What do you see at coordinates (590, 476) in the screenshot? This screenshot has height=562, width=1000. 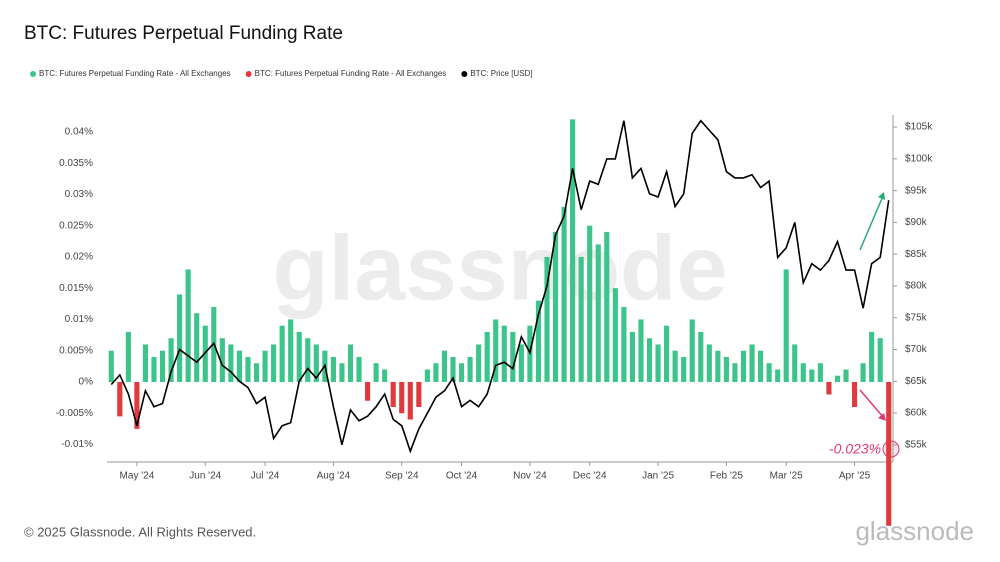 I see `x-tick-label: Dec '24` at bounding box center [590, 476].